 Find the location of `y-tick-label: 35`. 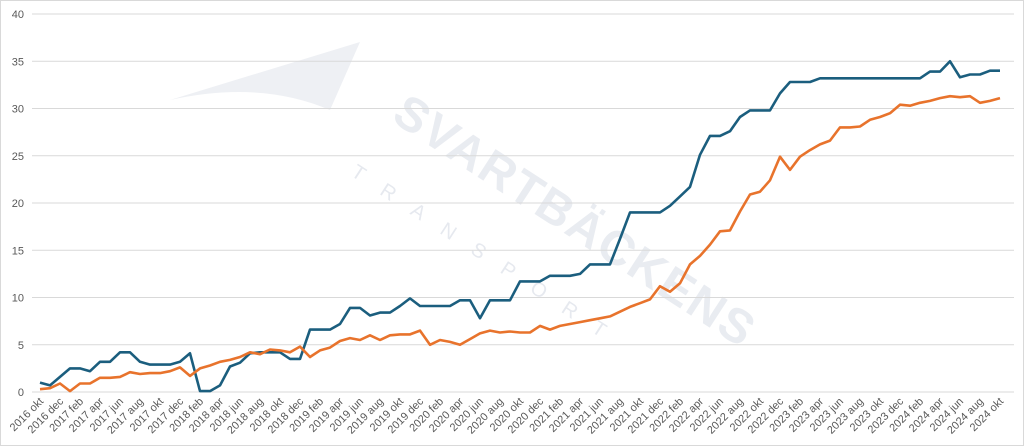

y-tick-label: 35 is located at coordinates (18, 62).